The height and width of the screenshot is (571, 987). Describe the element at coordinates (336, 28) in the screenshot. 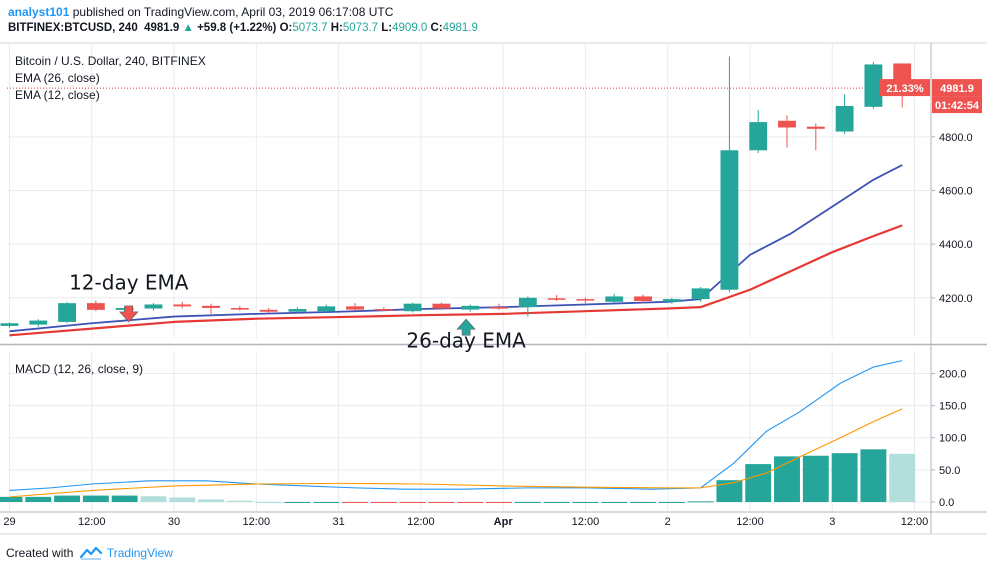

I see `high-label: H:` at that location.